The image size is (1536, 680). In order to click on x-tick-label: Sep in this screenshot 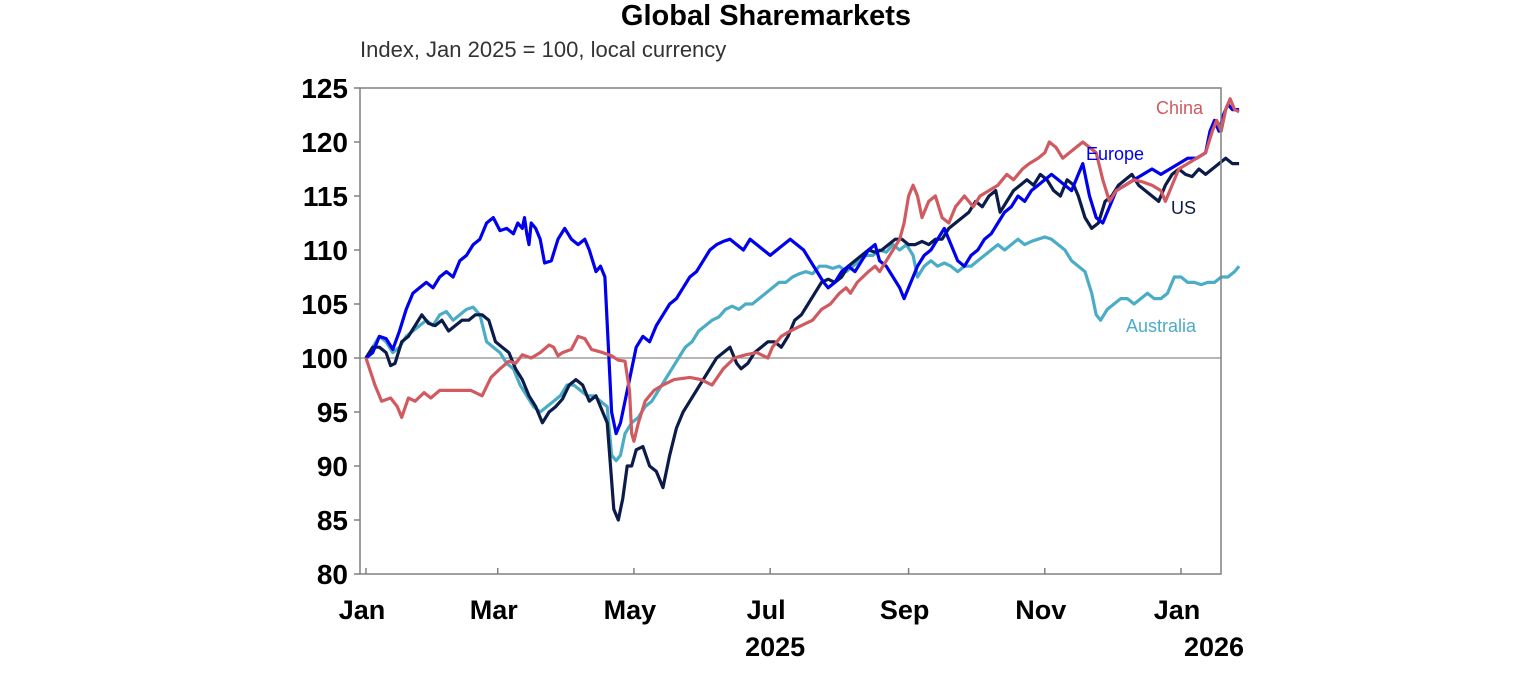, I will do `click(905, 610)`.